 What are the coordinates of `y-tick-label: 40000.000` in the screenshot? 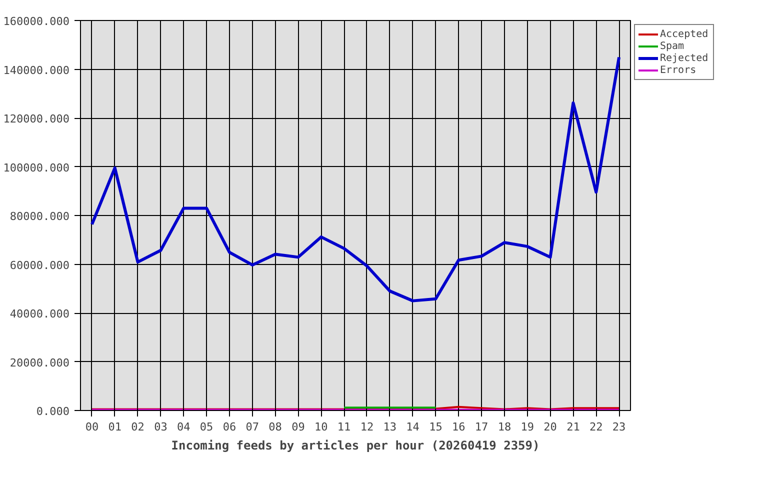 It's located at (40, 314).